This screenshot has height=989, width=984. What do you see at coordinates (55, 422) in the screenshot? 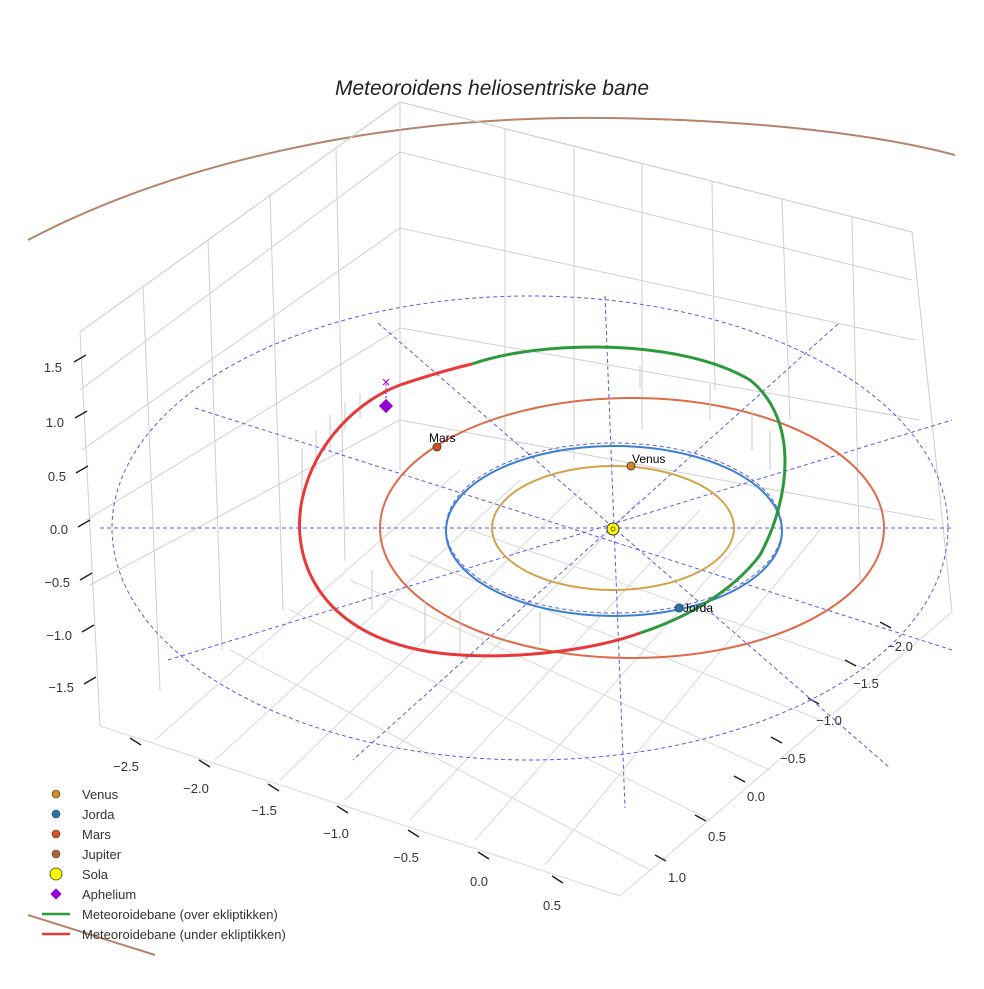
I see `z-tick-label: 1.0` at bounding box center [55, 422].